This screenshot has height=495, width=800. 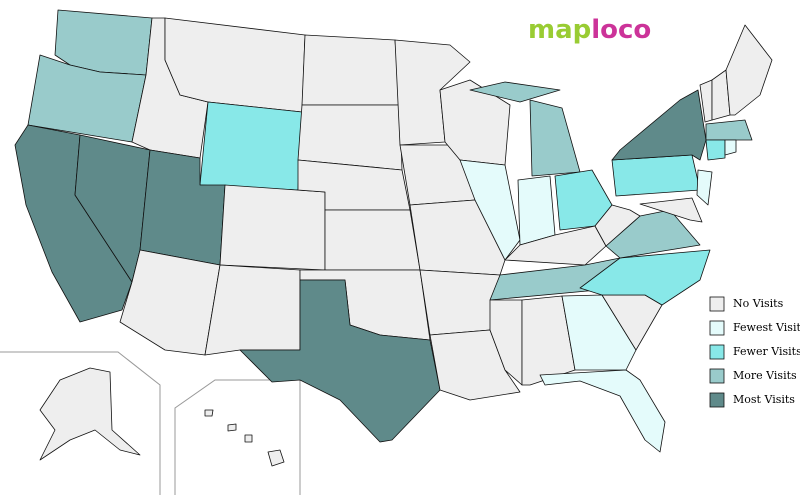 I want to click on legend-label: More Visits, so click(x=765, y=375).